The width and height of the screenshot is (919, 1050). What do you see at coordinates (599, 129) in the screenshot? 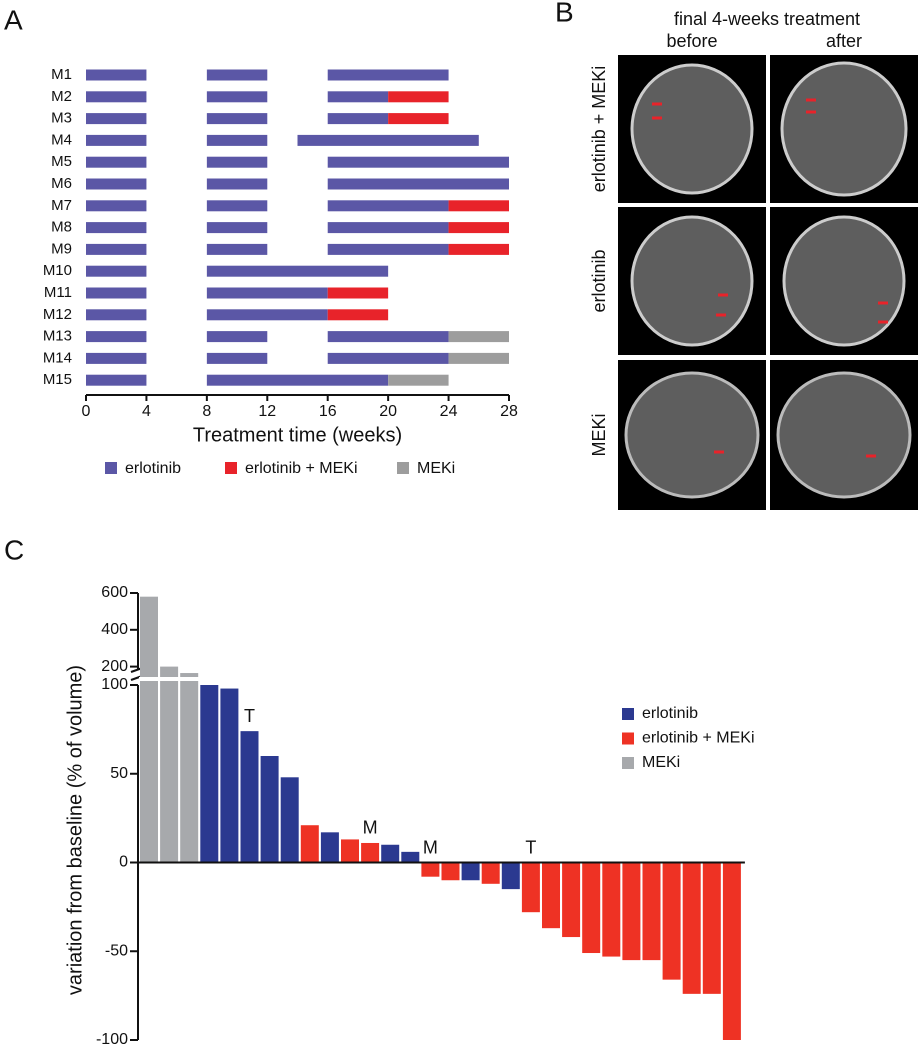
I see `row-label: erlotinib + MEKi` at bounding box center [599, 129].